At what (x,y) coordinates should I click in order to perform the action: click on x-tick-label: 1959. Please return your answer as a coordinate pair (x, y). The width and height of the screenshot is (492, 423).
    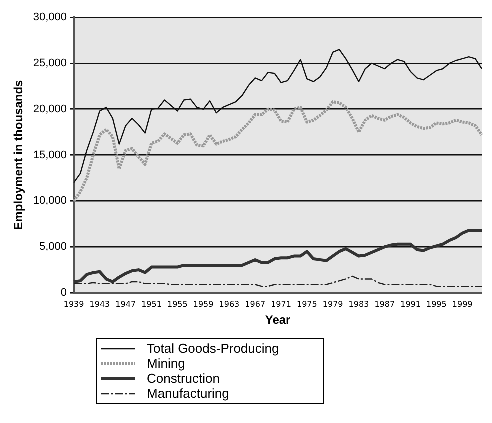
    Looking at the image, I should click on (203, 304).